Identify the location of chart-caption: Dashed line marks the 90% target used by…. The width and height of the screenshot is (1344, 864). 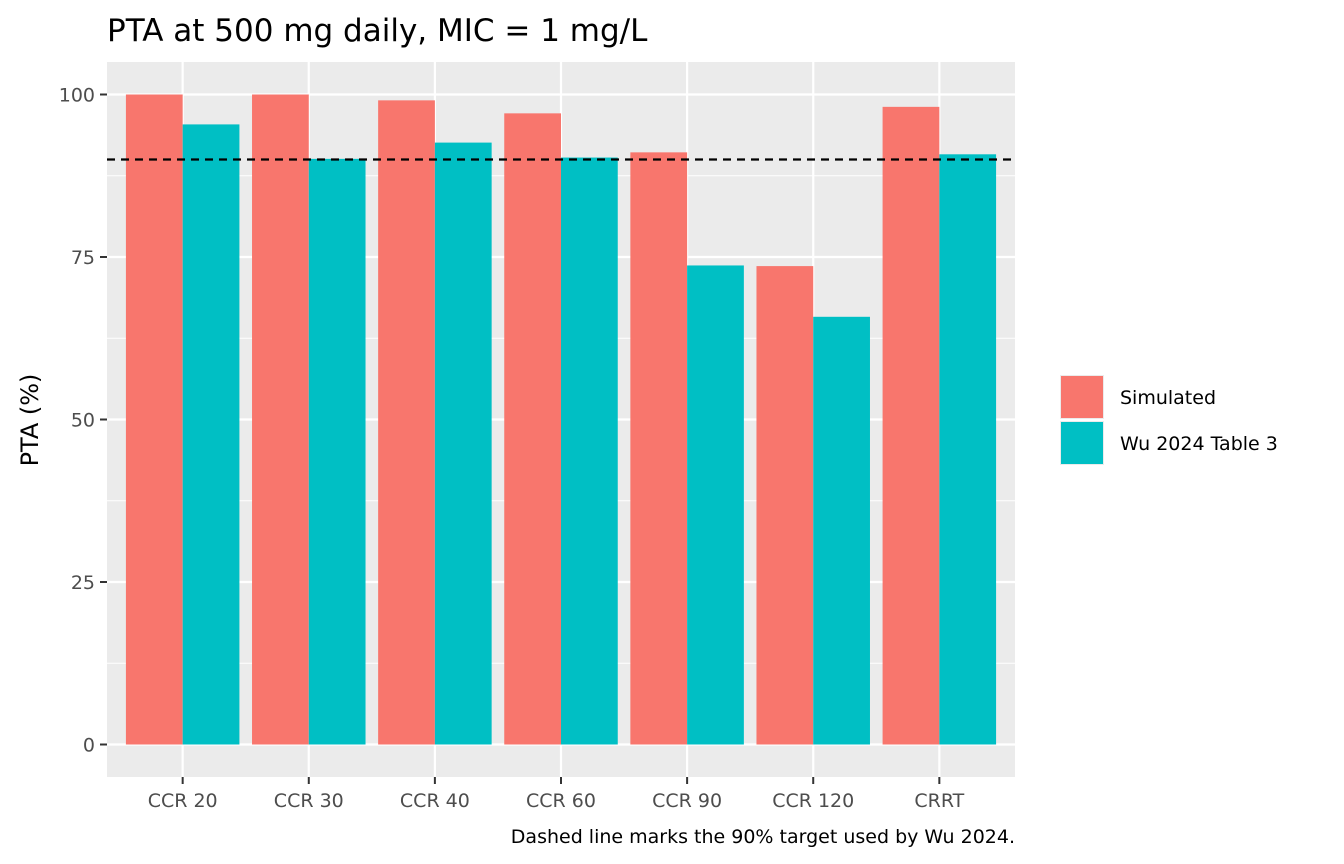
(763, 837).